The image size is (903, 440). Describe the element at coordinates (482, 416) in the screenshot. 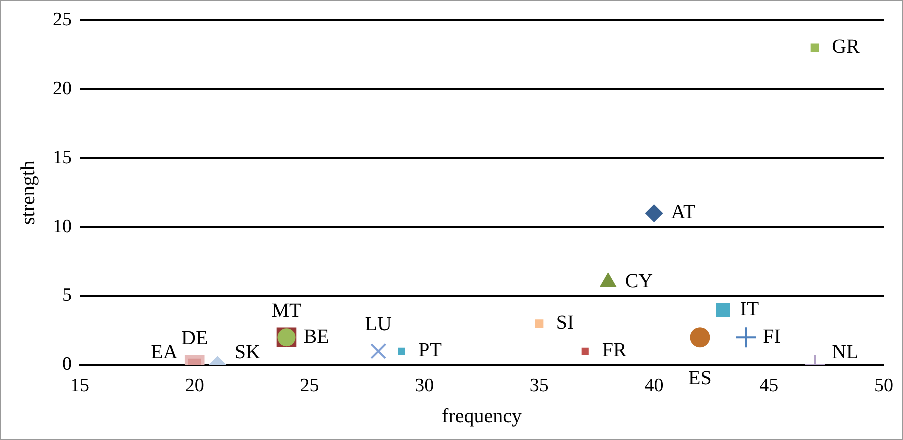

I see `x-axis-title: frequency` at that location.